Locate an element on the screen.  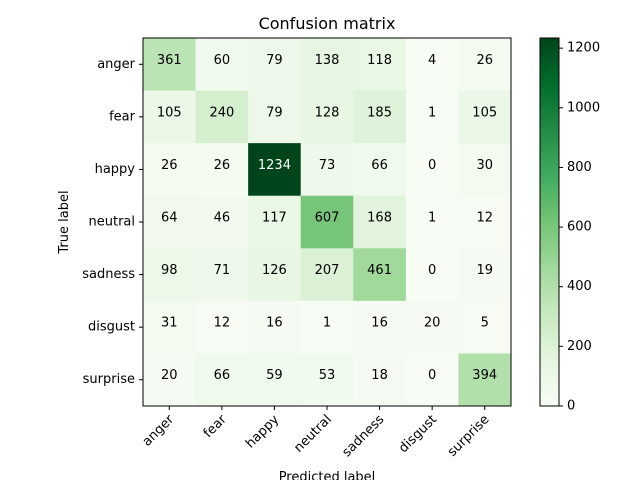
cell-value-label: 361 is located at coordinates (169, 60).